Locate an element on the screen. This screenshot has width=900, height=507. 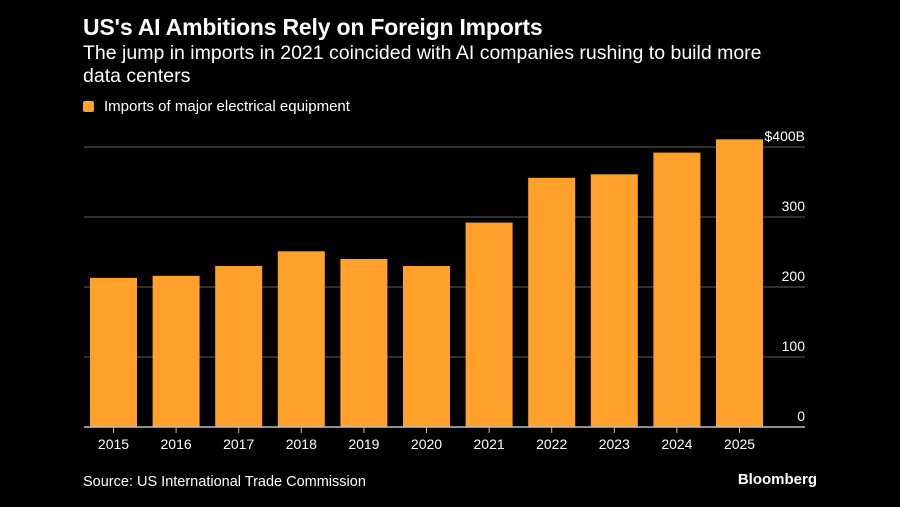
bar-2015 is located at coordinates (113, 352).